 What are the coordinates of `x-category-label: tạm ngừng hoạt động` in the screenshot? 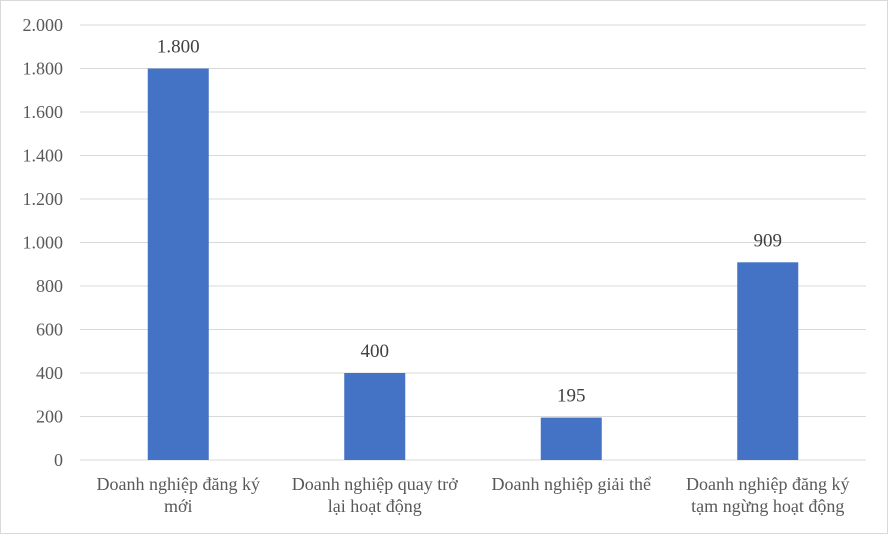 It's located at (767, 506).